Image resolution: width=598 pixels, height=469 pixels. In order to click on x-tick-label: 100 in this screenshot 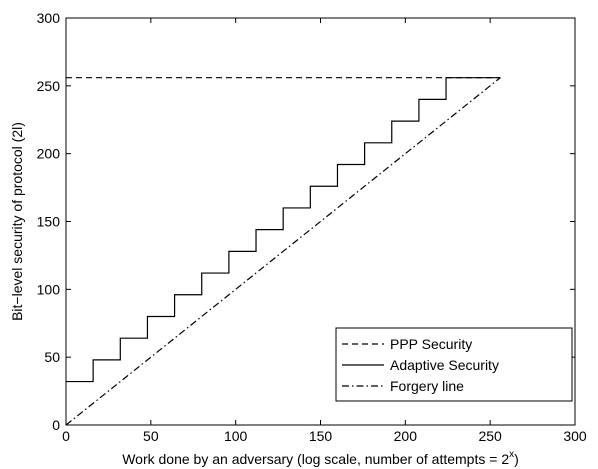, I will do `click(236, 436)`.